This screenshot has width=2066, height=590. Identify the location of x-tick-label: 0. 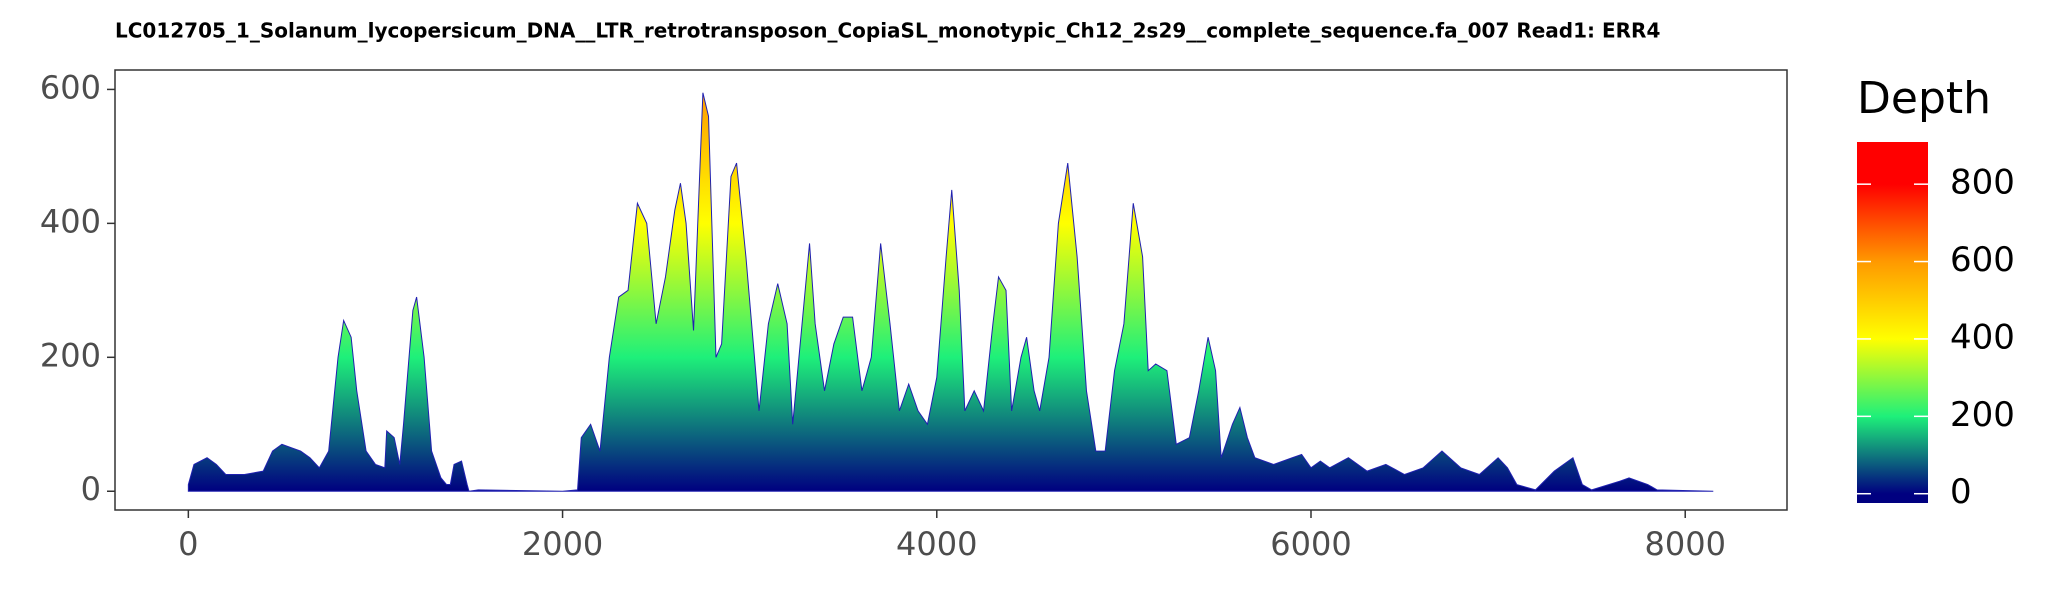
(188, 544).